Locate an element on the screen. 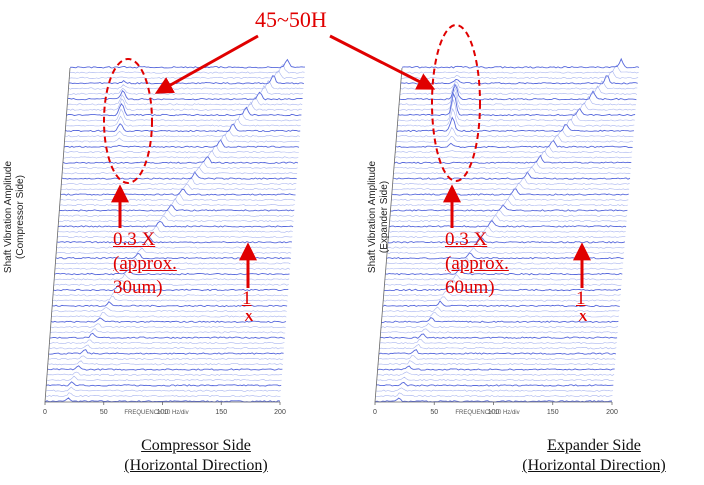 This screenshot has height=485, width=704. annotation-x-left-clip: X is located at coordinates (248, 317).